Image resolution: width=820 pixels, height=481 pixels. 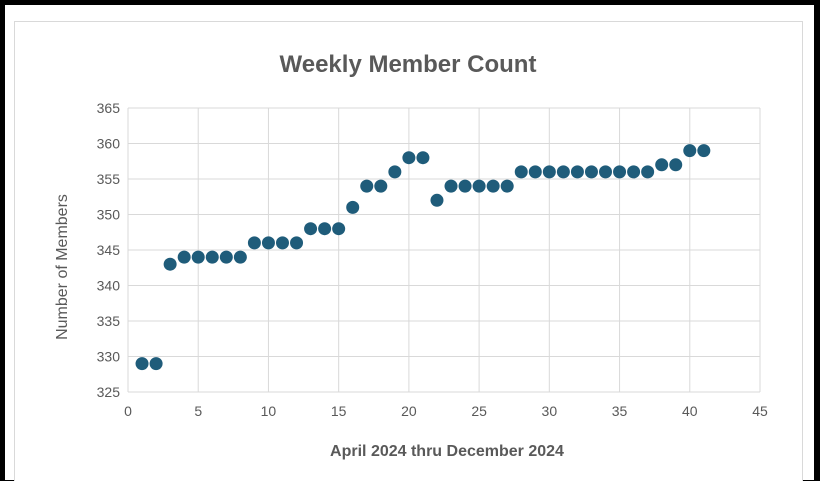 I want to click on chart-title: Weekly Member Count, so click(x=408, y=64).